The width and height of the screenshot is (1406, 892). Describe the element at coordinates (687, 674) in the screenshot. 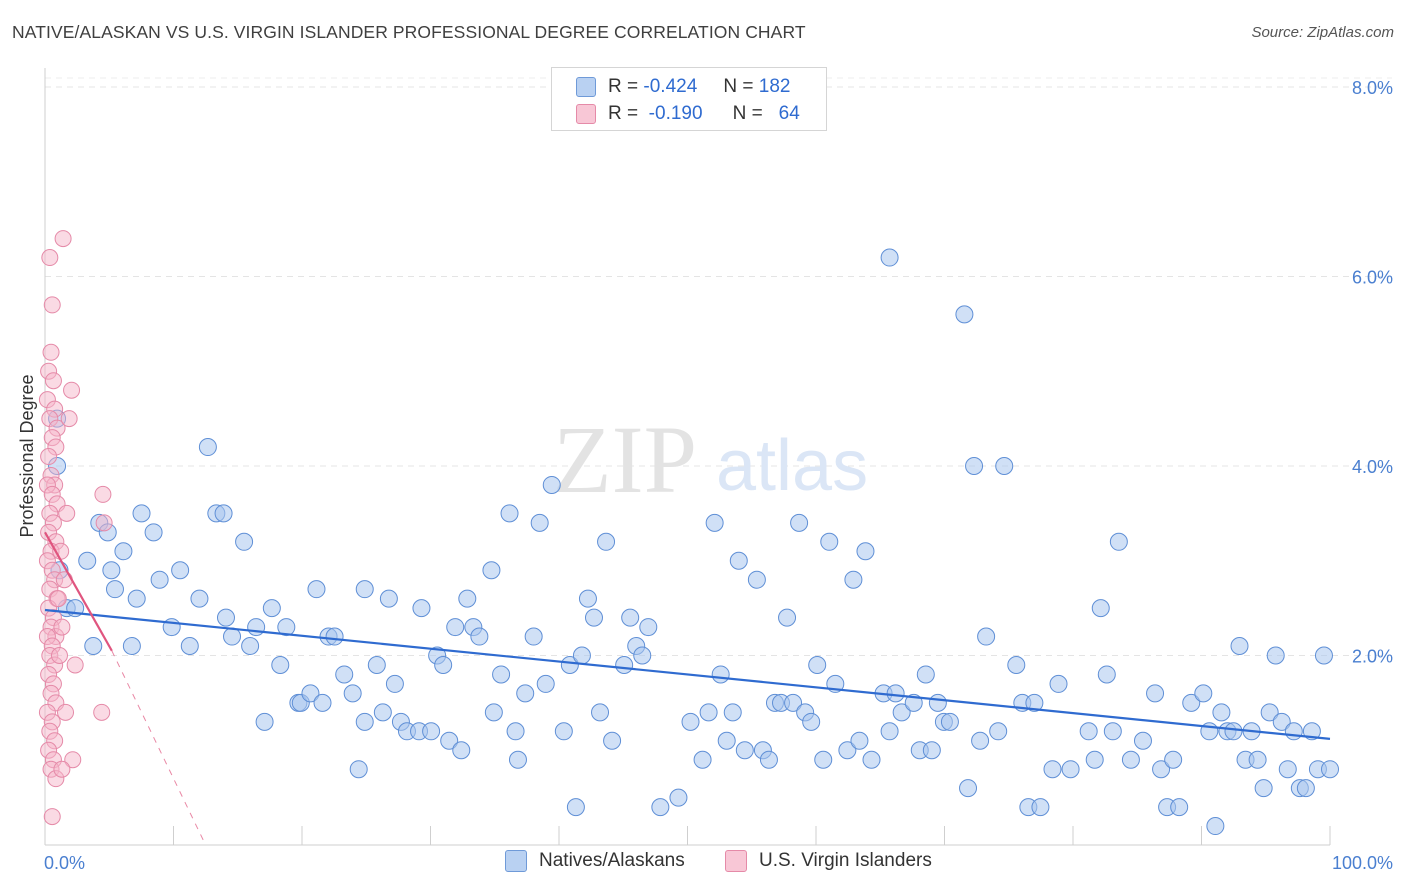

I see `trend-line-blue` at that location.